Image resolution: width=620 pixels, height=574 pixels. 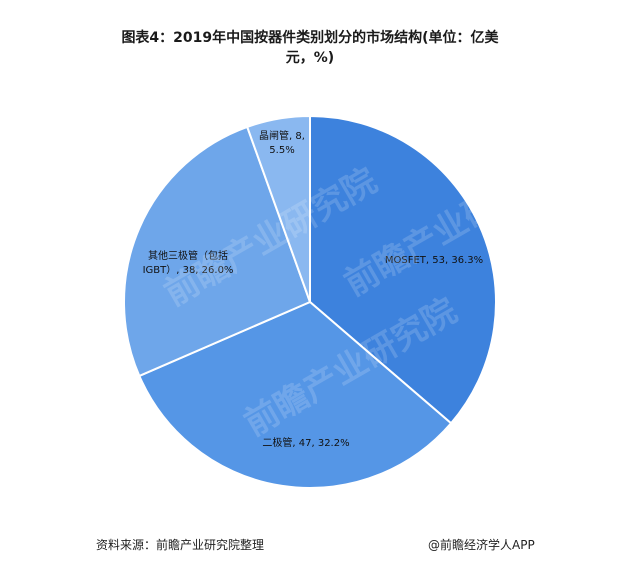 What do you see at coordinates (481, 545) in the screenshot?
I see `brand-credit: @前瞻经济学人APP` at bounding box center [481, 545].